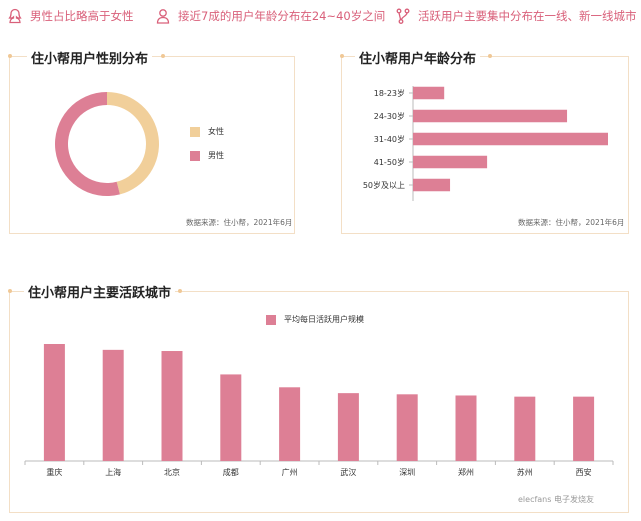 The width and height of the screenshot is (641, 521). What do you see at coordinates (271, 319) in the screenshot?
I see `legend-swatch-city` at bounding box center [271, 319].